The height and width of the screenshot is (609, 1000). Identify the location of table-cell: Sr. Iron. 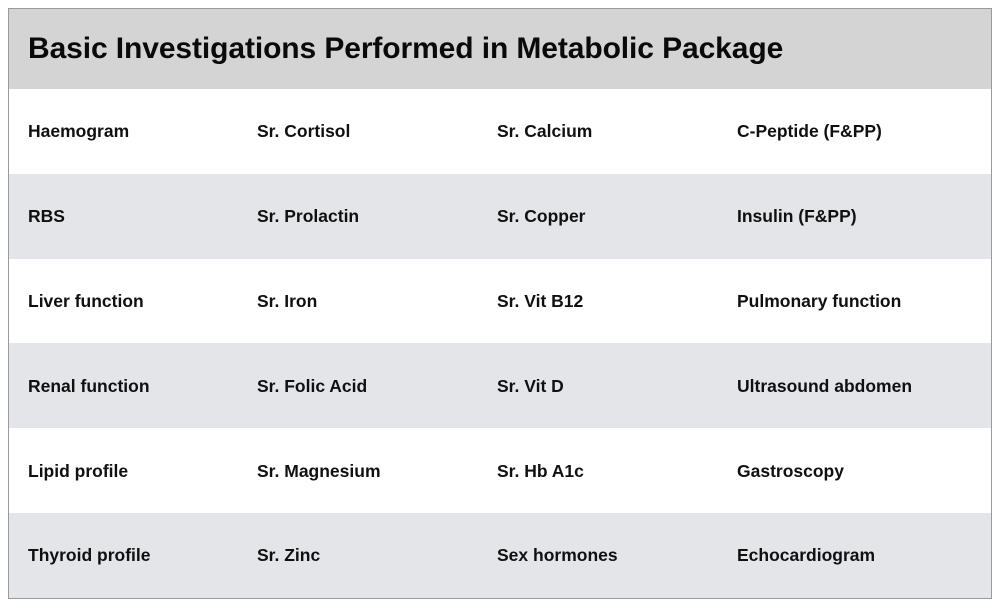
(287, 301).